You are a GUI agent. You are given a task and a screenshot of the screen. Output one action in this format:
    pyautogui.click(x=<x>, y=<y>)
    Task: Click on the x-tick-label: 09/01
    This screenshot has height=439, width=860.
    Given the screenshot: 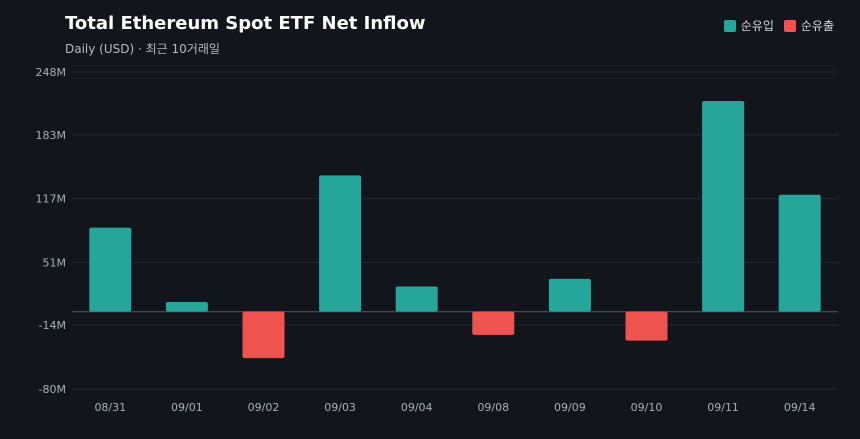 What is the action you would take?
    pyautogui.click(x=187, y=407)
    